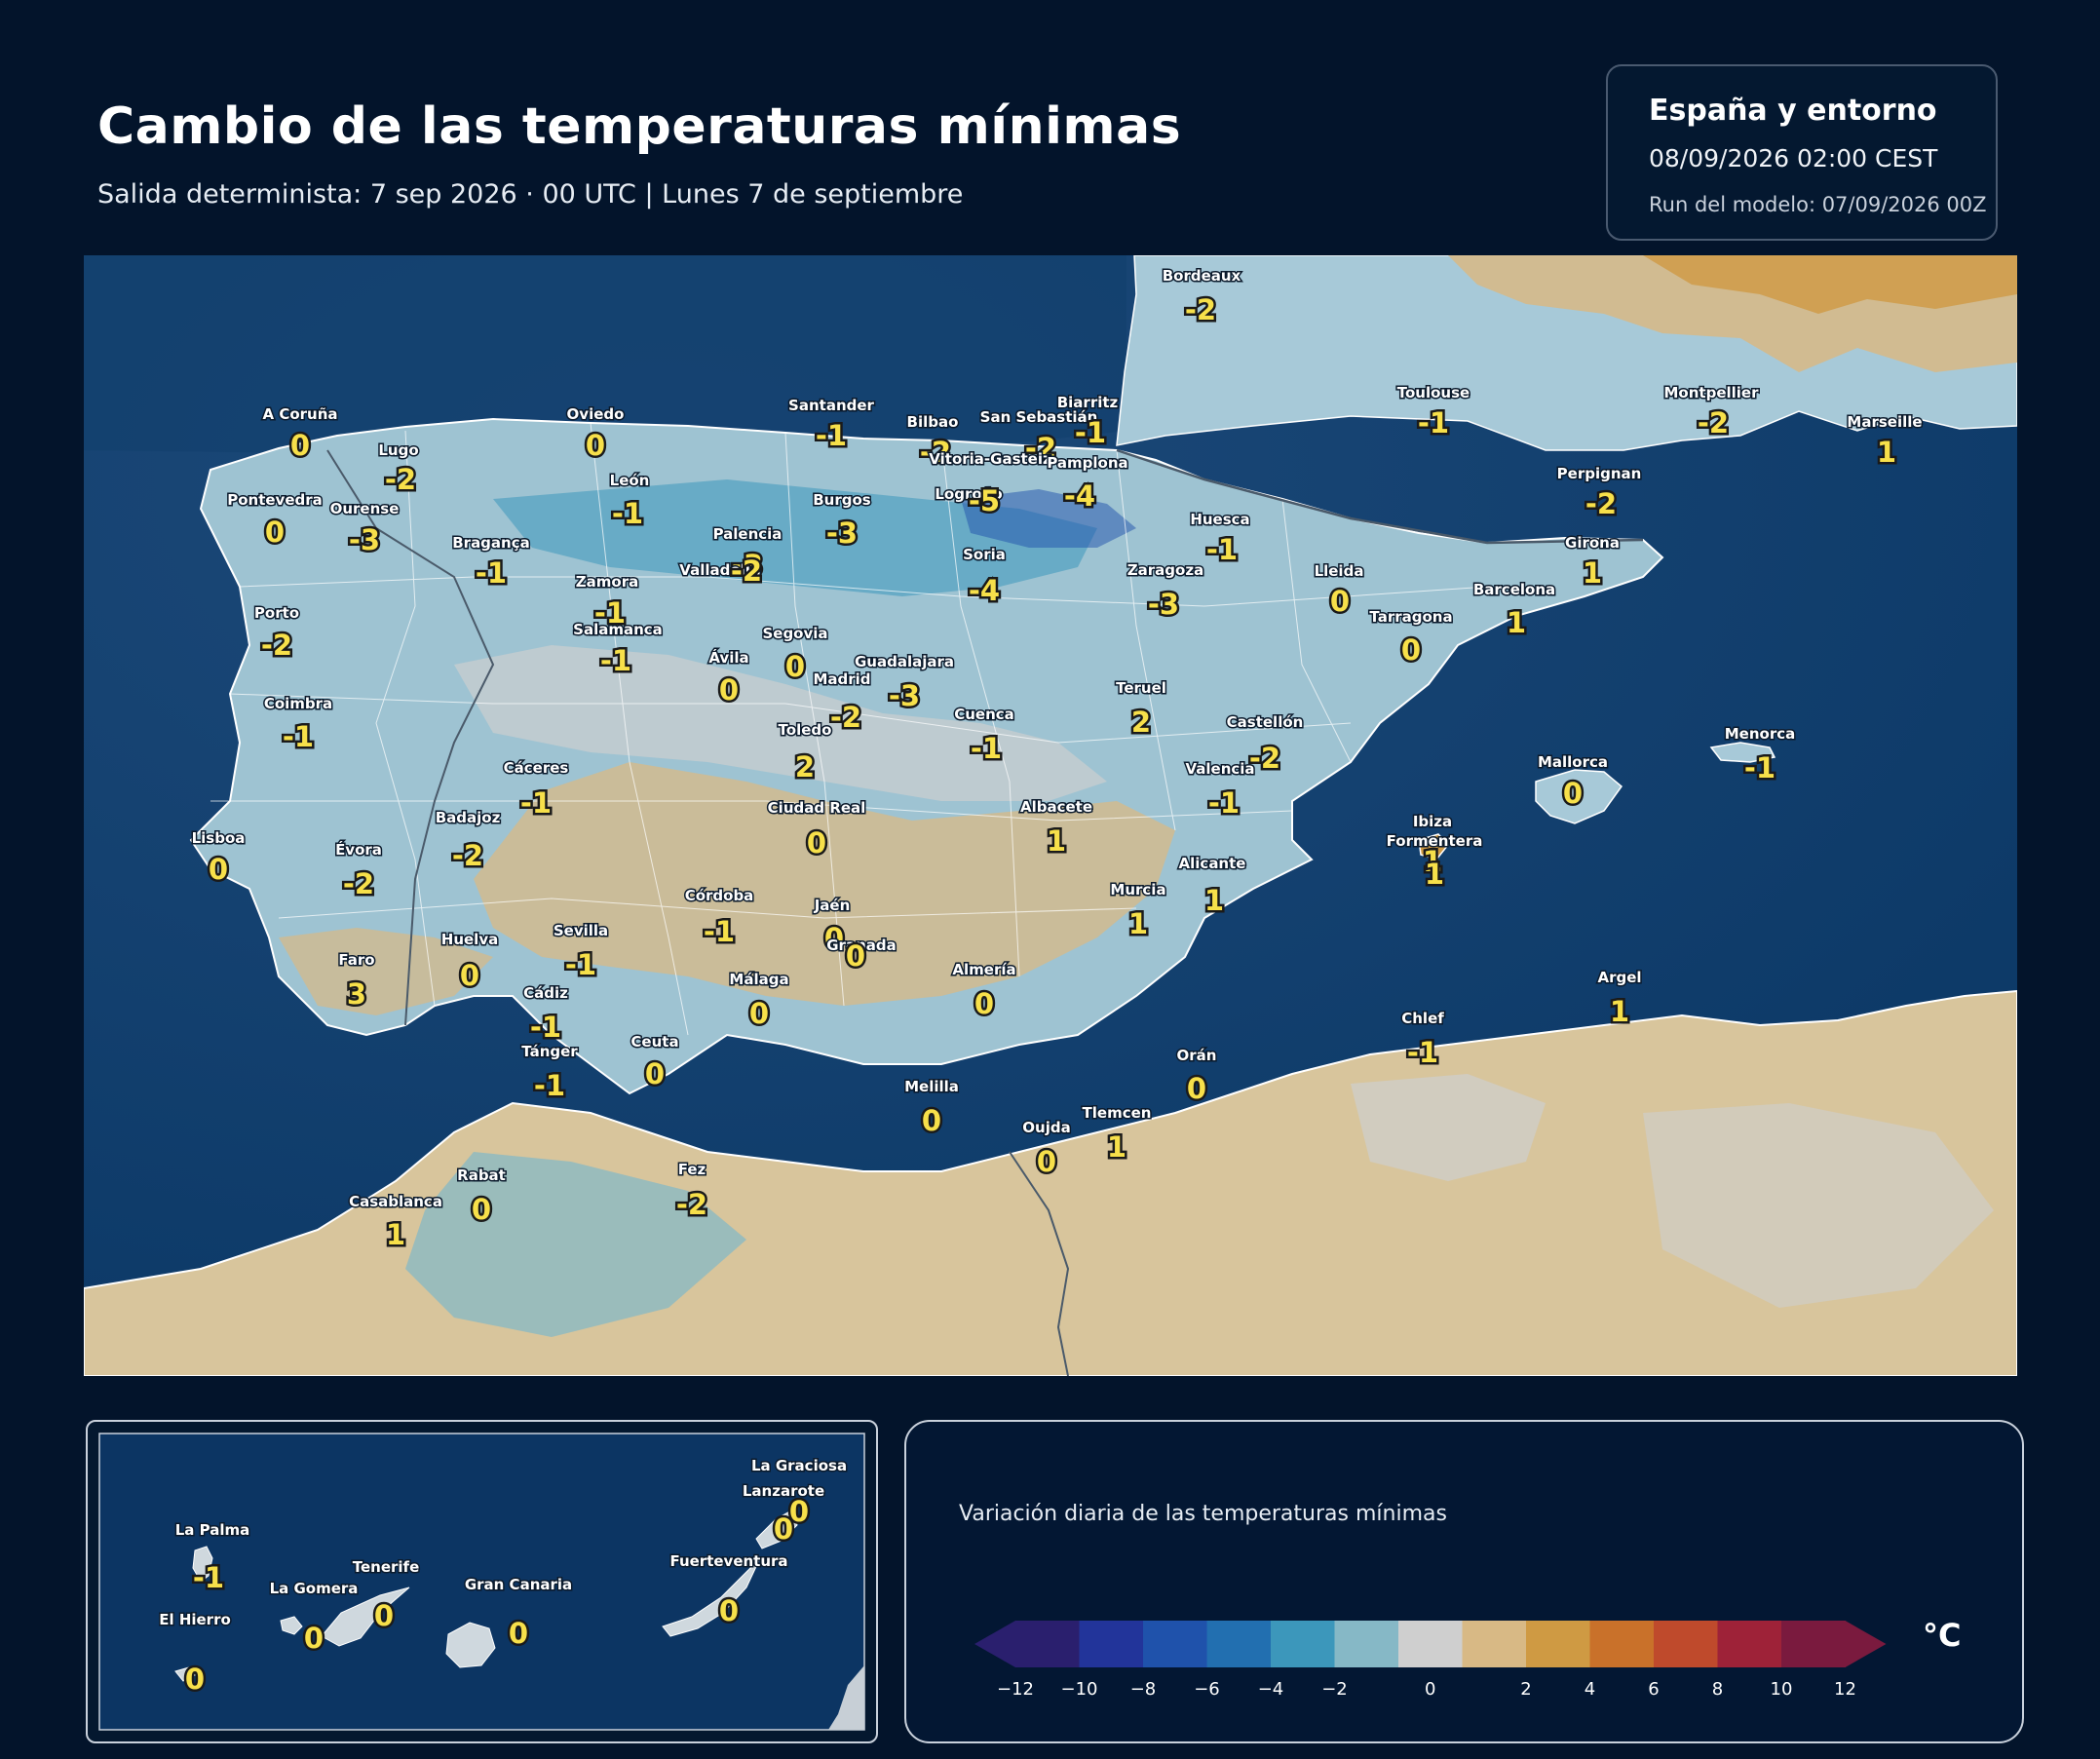 This screenshot has height=1759, width=2100. I want to click on city-label-albacete: Albacete, so click(1056, 807).